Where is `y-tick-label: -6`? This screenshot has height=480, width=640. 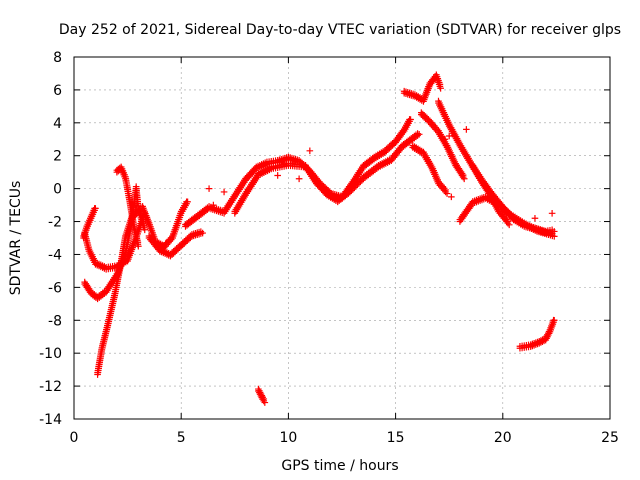
y-tick-label: -6 is located at coordinates (55, 288).